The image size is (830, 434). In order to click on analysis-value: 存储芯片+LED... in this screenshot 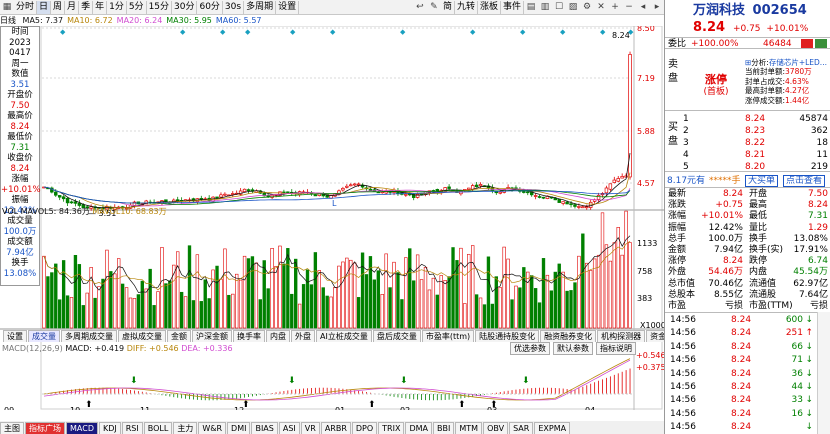, I will do `click(797, 62)`.